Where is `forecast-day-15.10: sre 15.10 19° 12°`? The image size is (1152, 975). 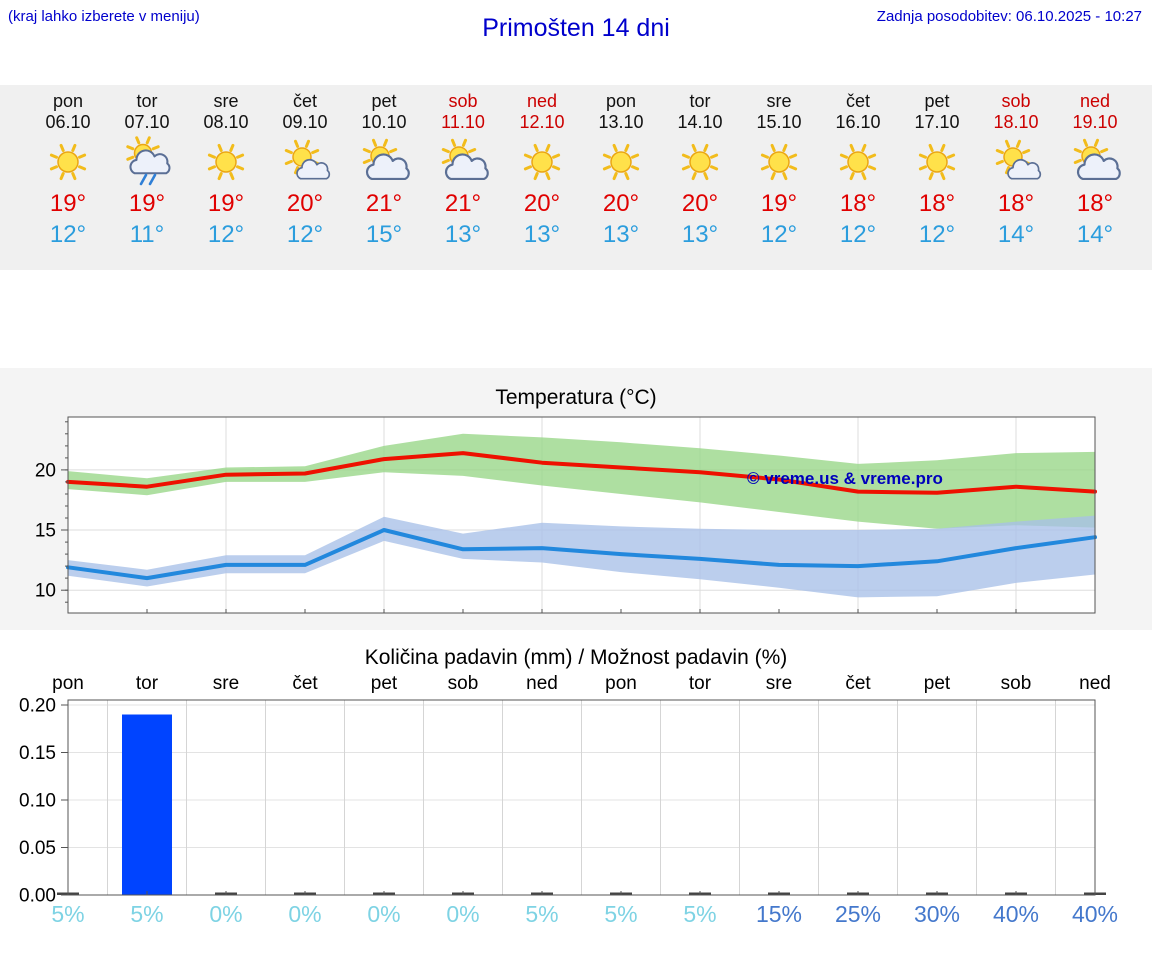 forecast-day-15.10: sre 15.10 19° 12° is located at coordinates (779, 177).